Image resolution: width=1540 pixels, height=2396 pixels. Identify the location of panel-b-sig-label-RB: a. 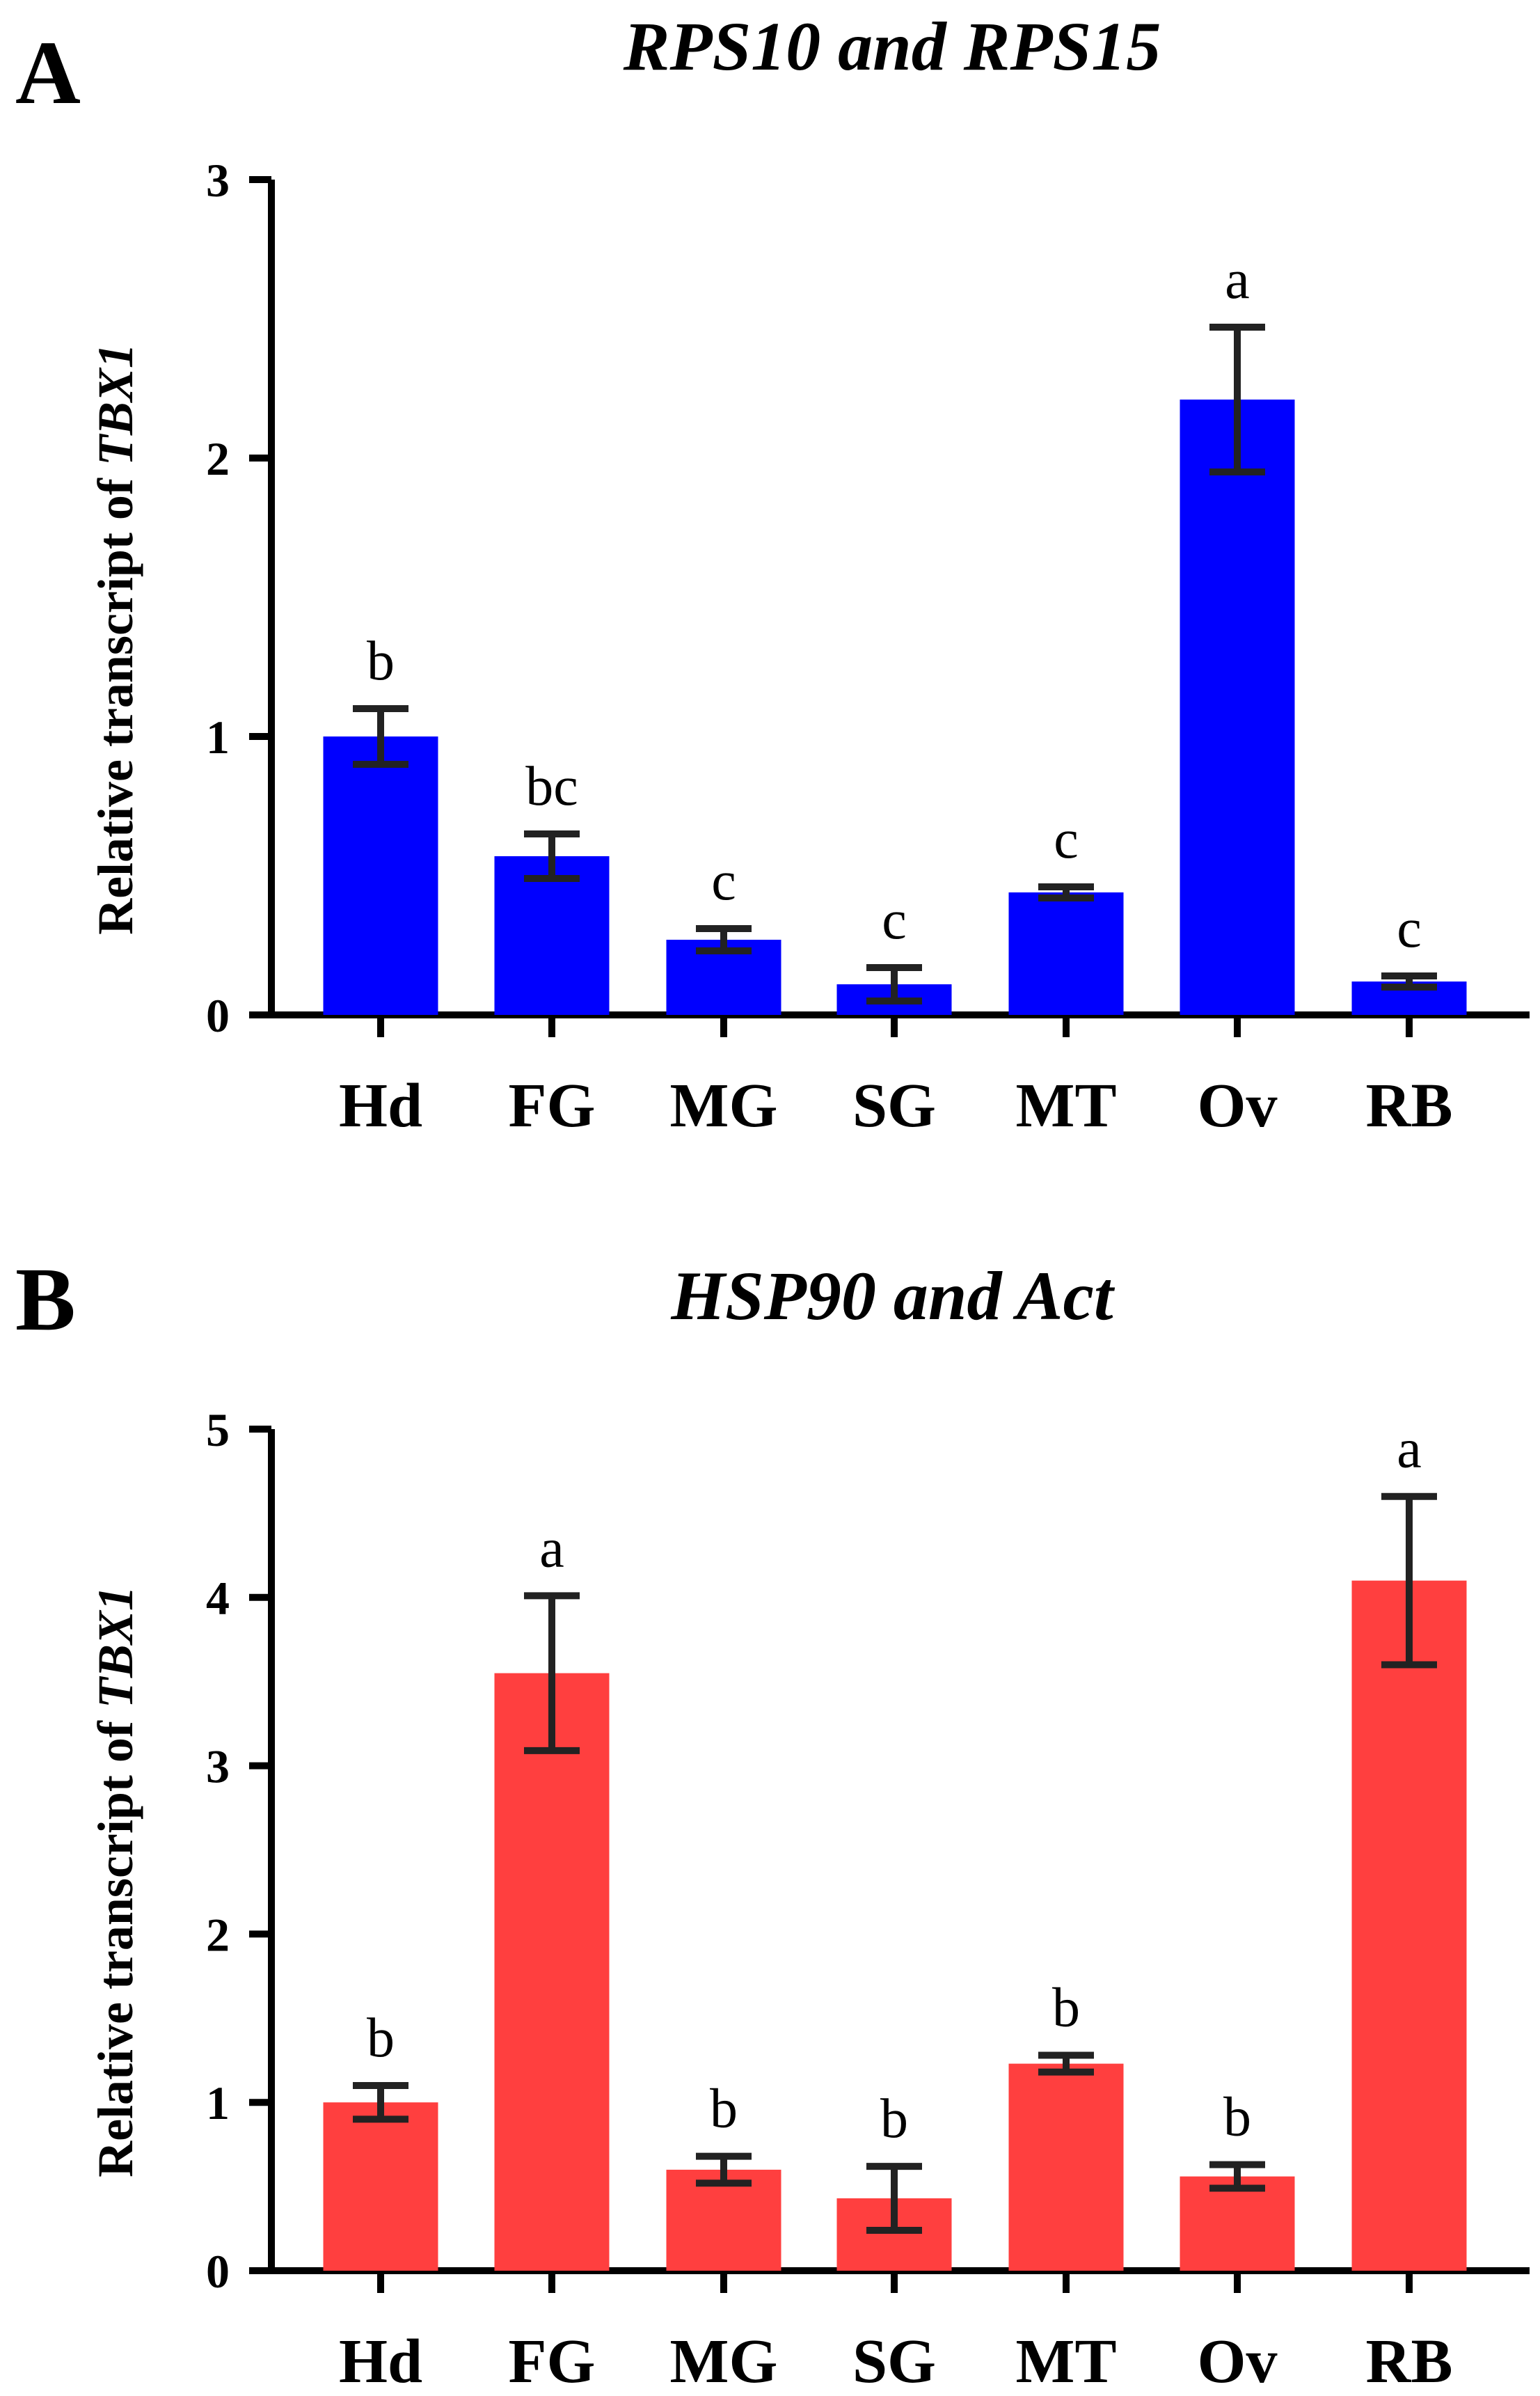
(1410, 1449).